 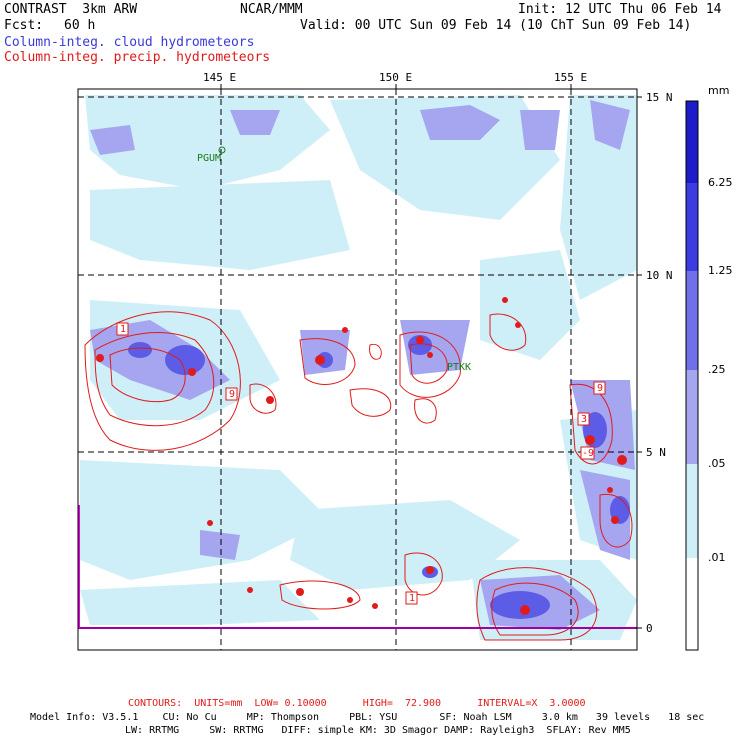 What do you see at coordinates (137, 57) in the screenshot?
I see `field-precip-label: Column-integ. precip. hydrometeors` at bounding box center [137, 57].